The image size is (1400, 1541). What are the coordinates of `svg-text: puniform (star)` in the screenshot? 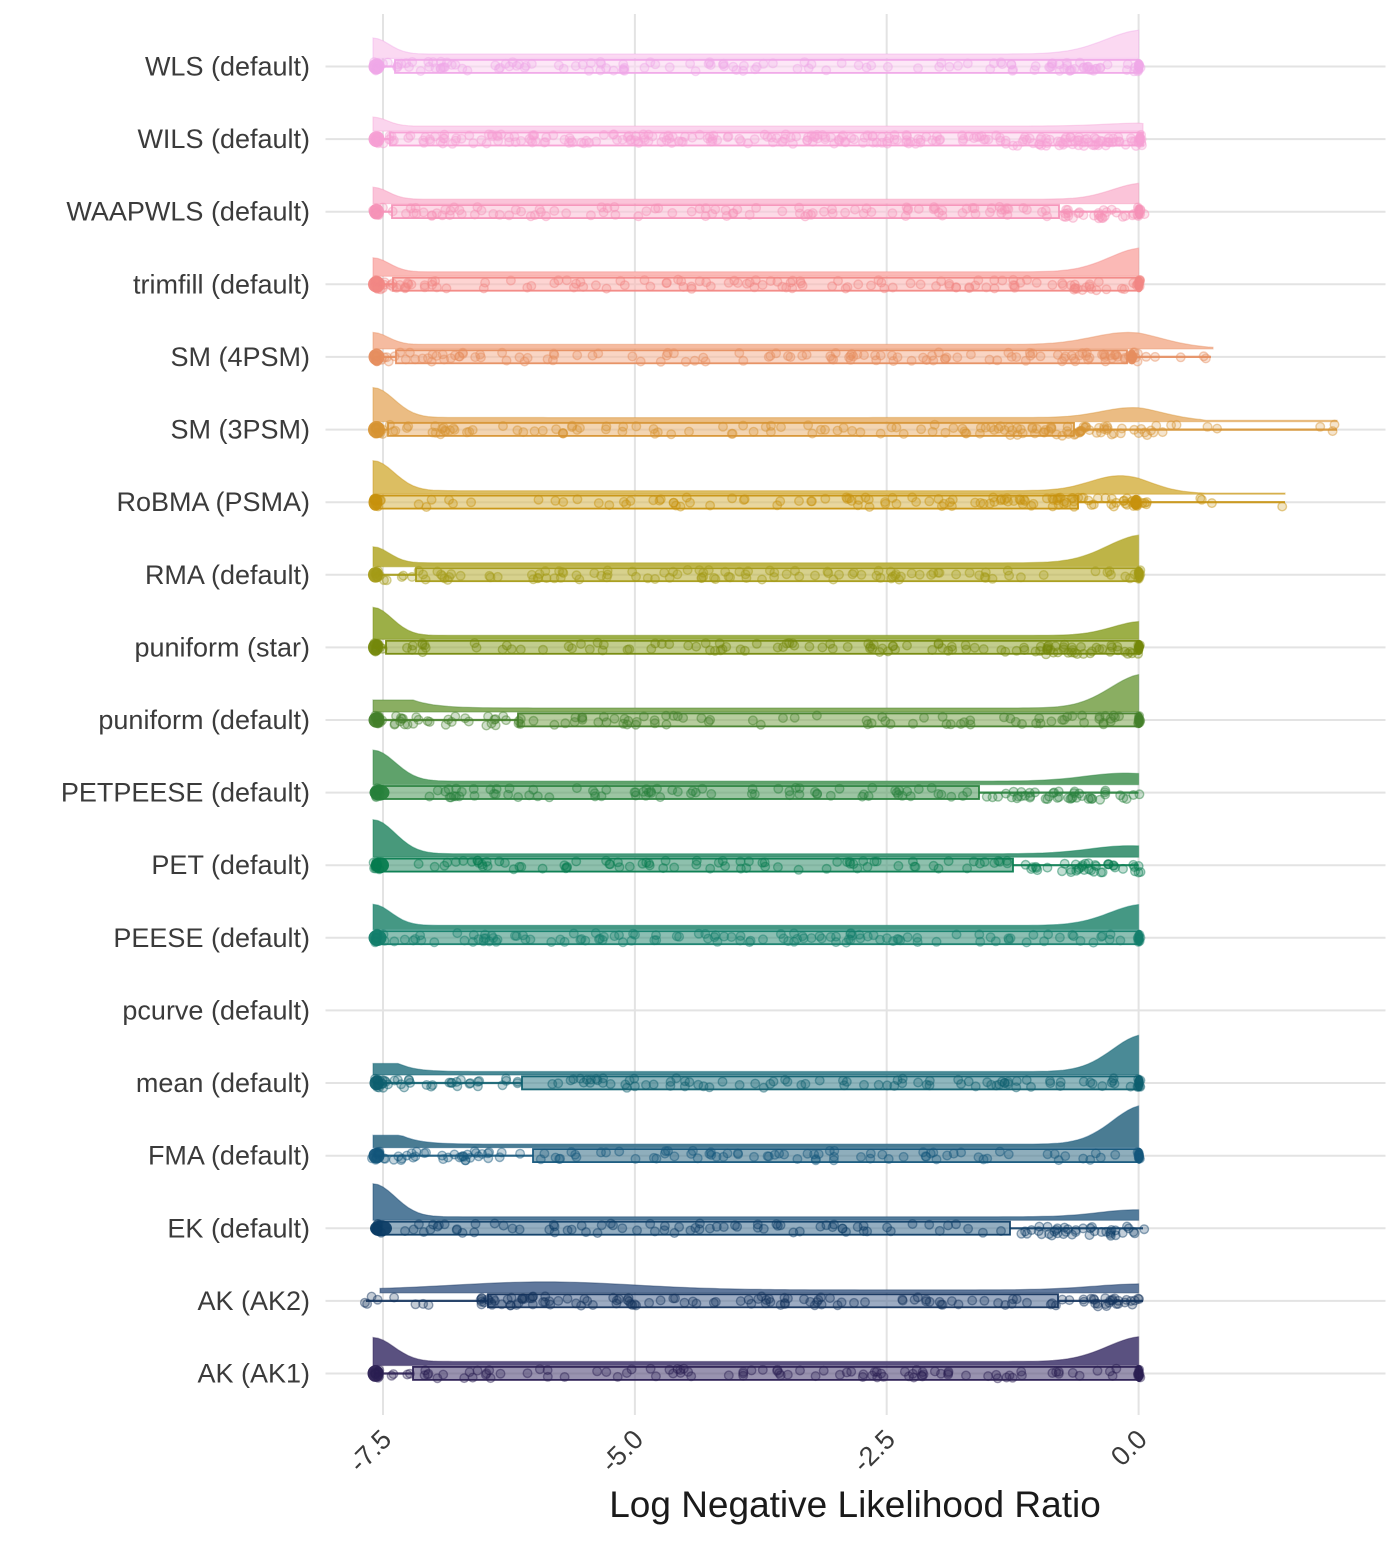 It's located at (222, 647).